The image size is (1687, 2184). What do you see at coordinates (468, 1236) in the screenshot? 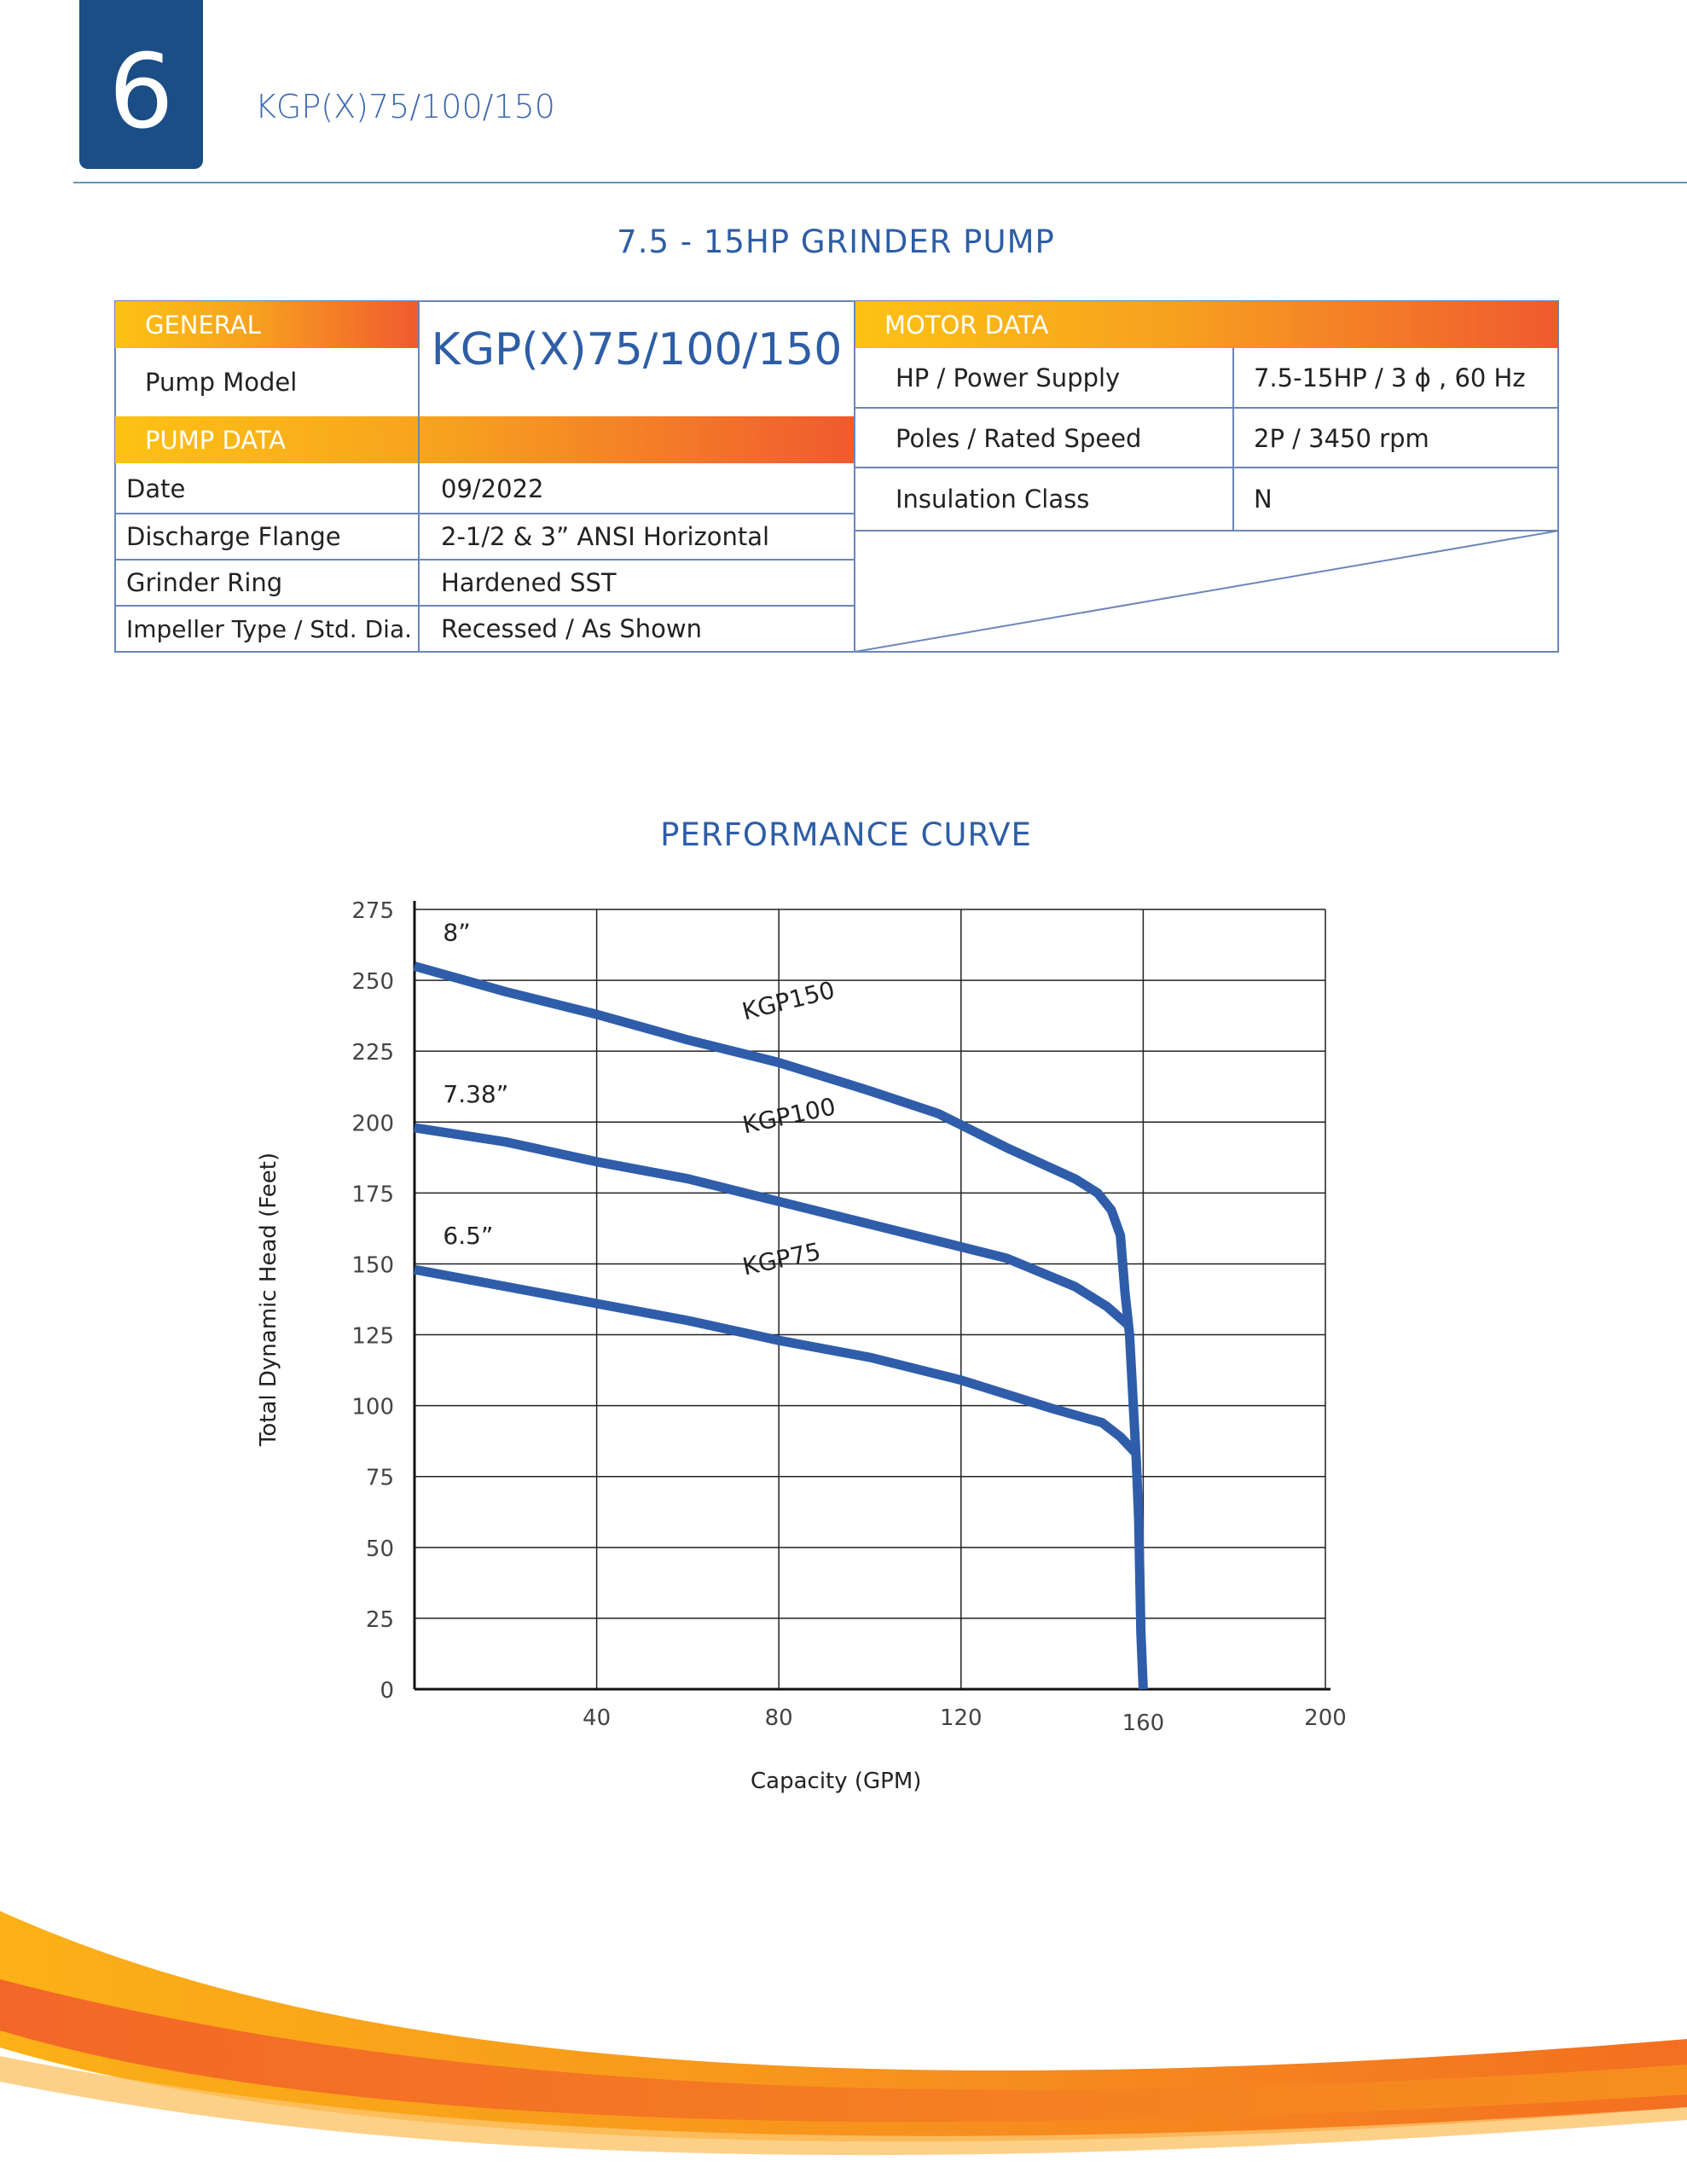
I see `impeller-diameter-label: 6.5”` at bounding box center [468, 1236].